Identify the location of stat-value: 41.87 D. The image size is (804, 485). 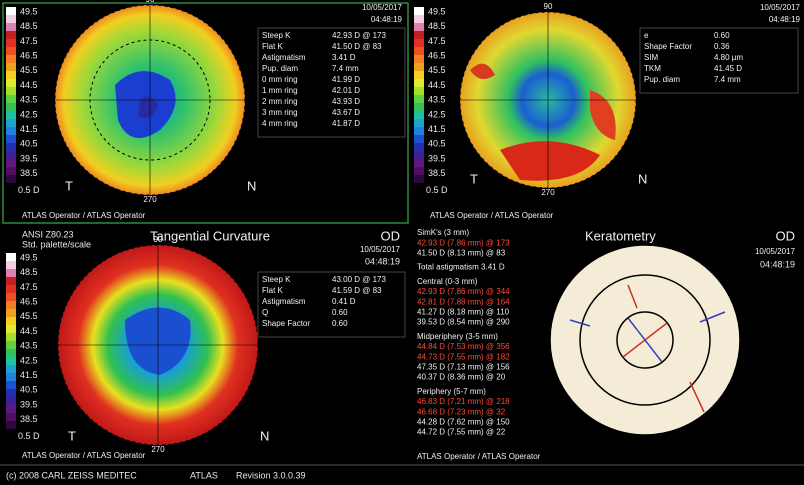
(346, 123).